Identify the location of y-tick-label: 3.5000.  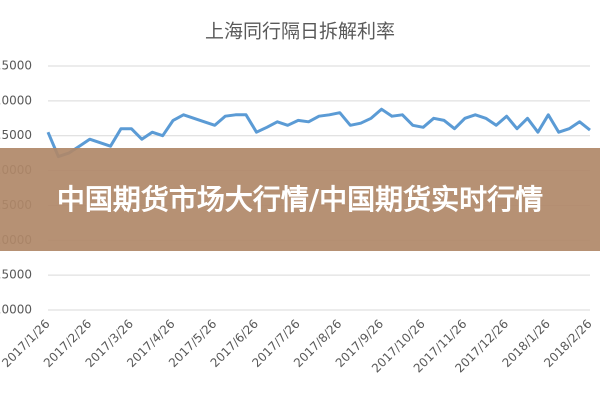
(16, 66).